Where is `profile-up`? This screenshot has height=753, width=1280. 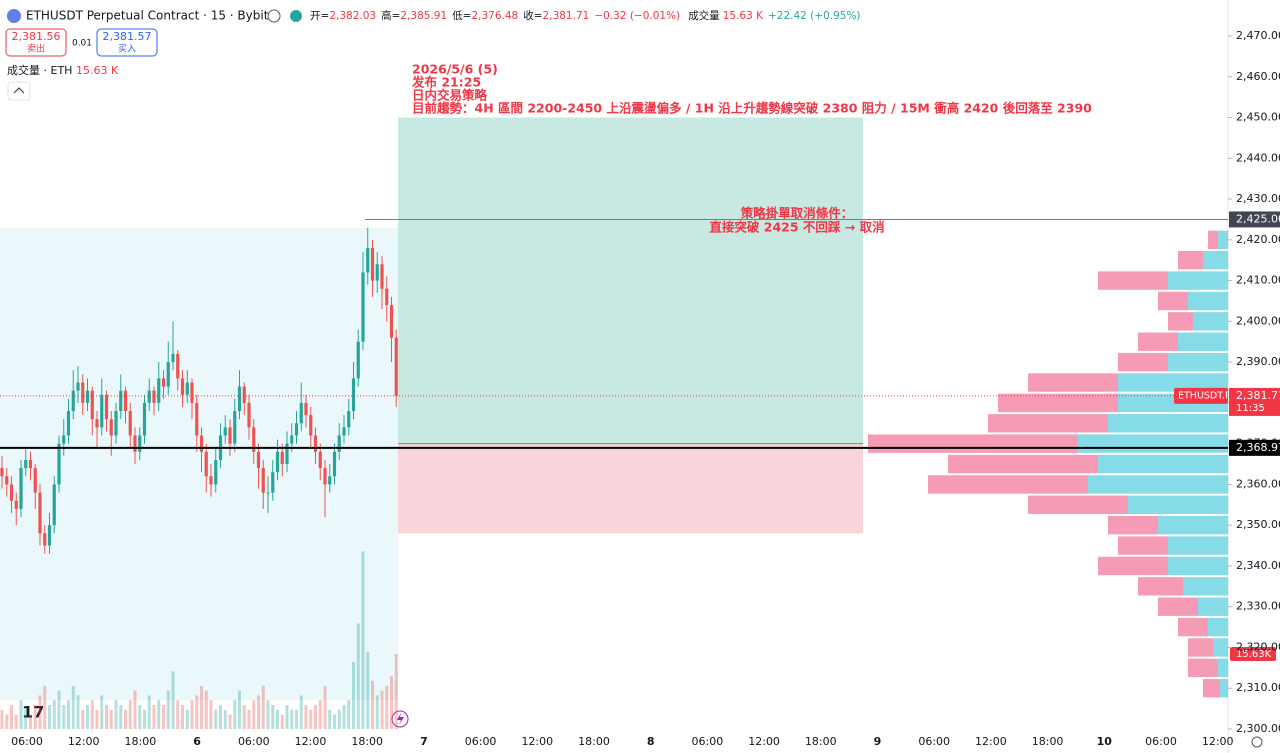
profile-up is located at coordinates (1208, 301).